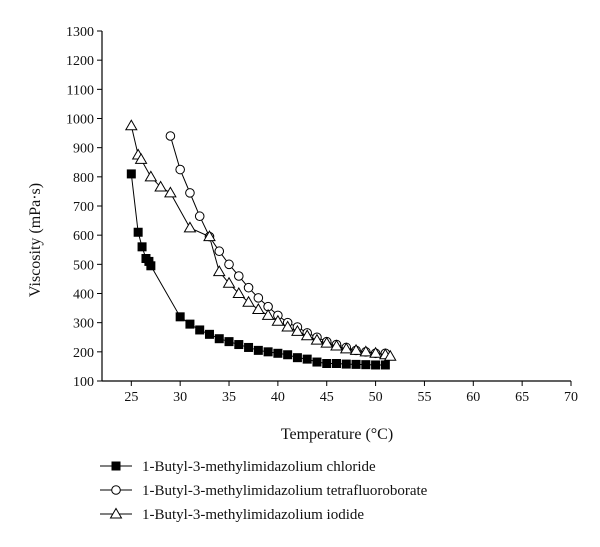 This screenshot has width=600, height=547. What do you see at coordinates (80, 61) in the screenshot?
I see `y-tick-label: 1200` at bounding box center [80, 61].